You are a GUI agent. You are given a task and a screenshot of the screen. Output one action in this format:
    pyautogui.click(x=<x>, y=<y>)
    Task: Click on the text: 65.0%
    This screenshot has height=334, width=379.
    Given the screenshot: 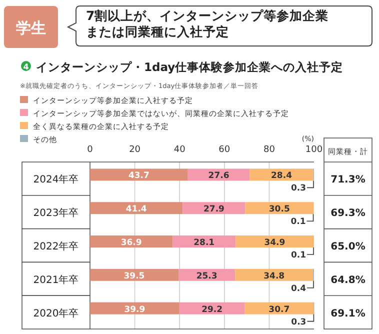 What is the action you would take?
    pyautogui.click(x=348, y=247)
    